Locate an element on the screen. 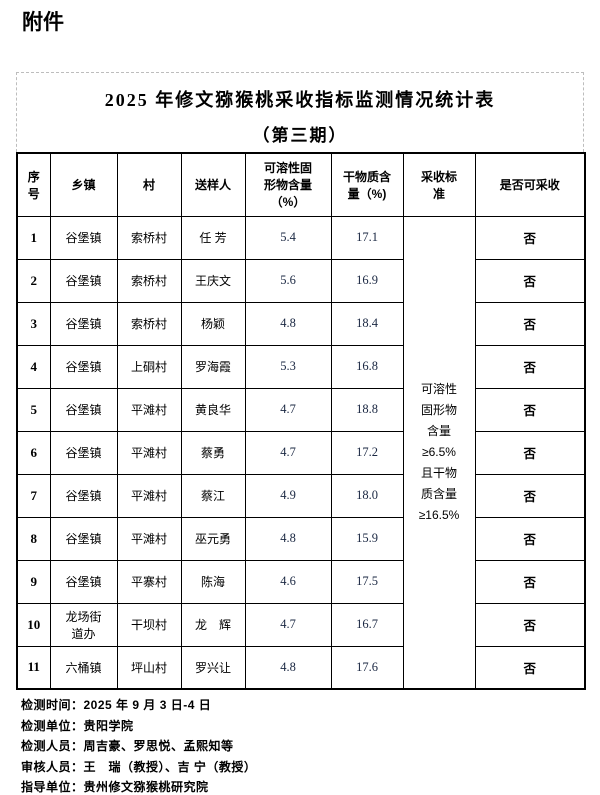  cell-no: 5 is located at coordinates (33, 409).